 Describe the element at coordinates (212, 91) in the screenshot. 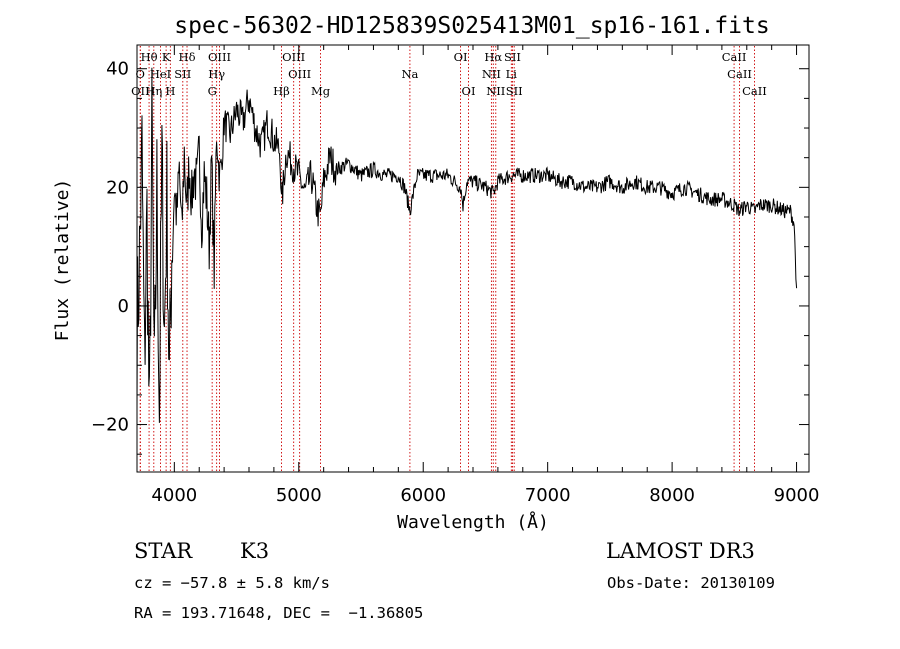

I see `spectral-line-label: G` at that location.